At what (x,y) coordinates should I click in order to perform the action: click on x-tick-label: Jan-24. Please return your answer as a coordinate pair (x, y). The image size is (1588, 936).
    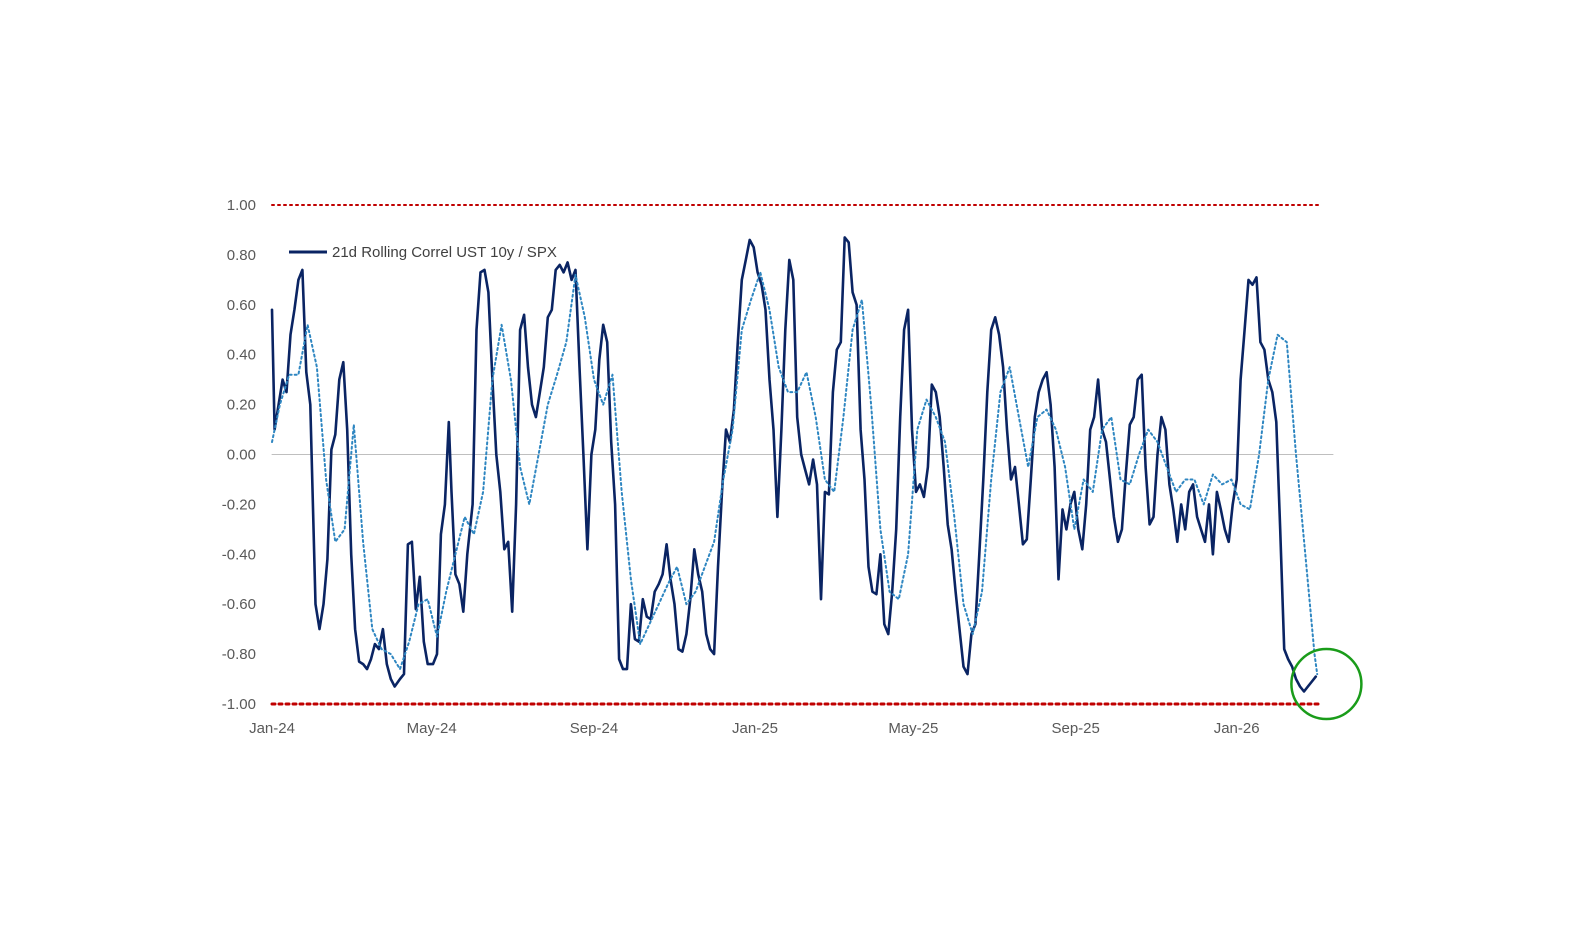
    Looking at the image, I should click on (272, 728).